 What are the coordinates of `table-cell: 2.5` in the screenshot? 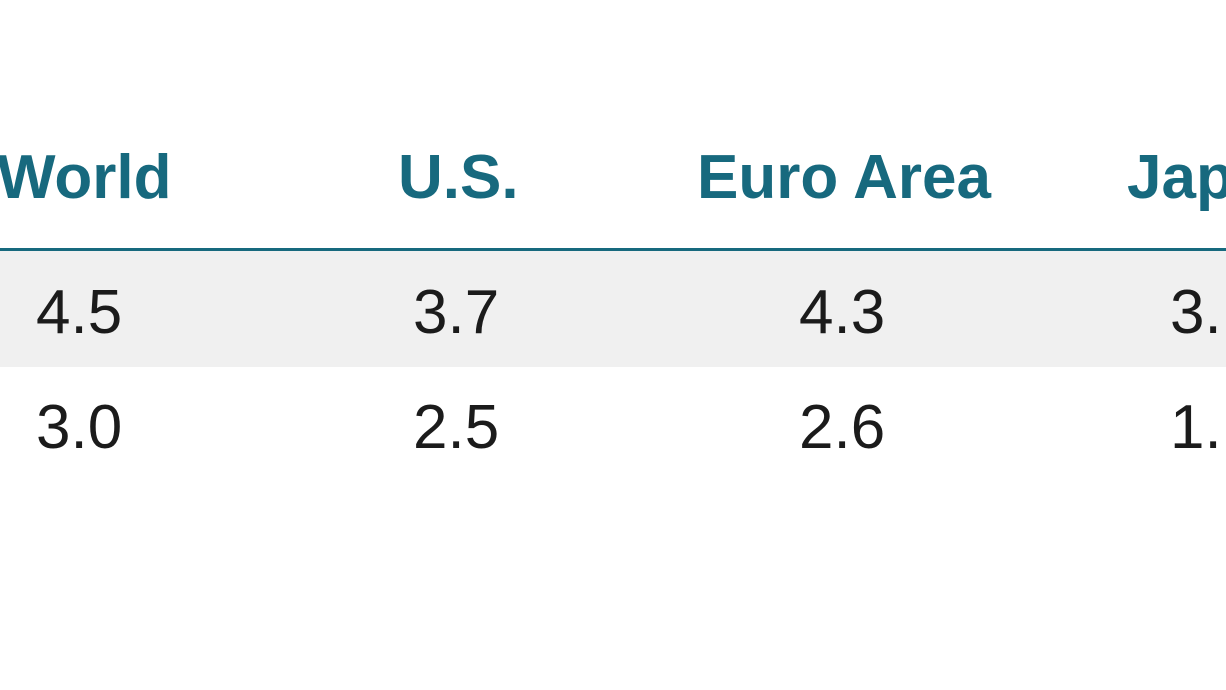 It's located at (456, 427).